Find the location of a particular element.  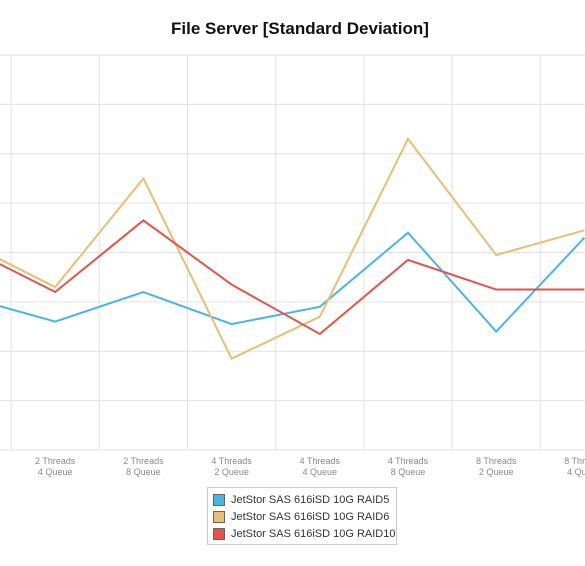

x-tick-label: 2 Threads 4 Queue is located at coordinates (55, 466).